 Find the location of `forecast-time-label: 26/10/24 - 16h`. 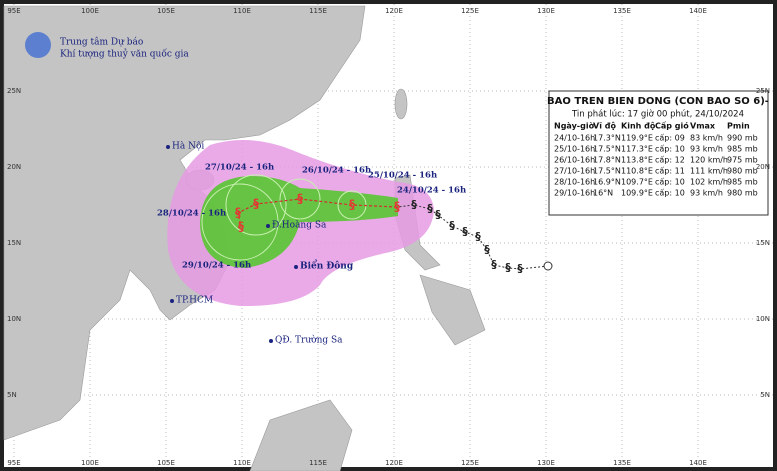

forecast-time-label: 26/10/24 - 16h is located at coordinates (336, 171).